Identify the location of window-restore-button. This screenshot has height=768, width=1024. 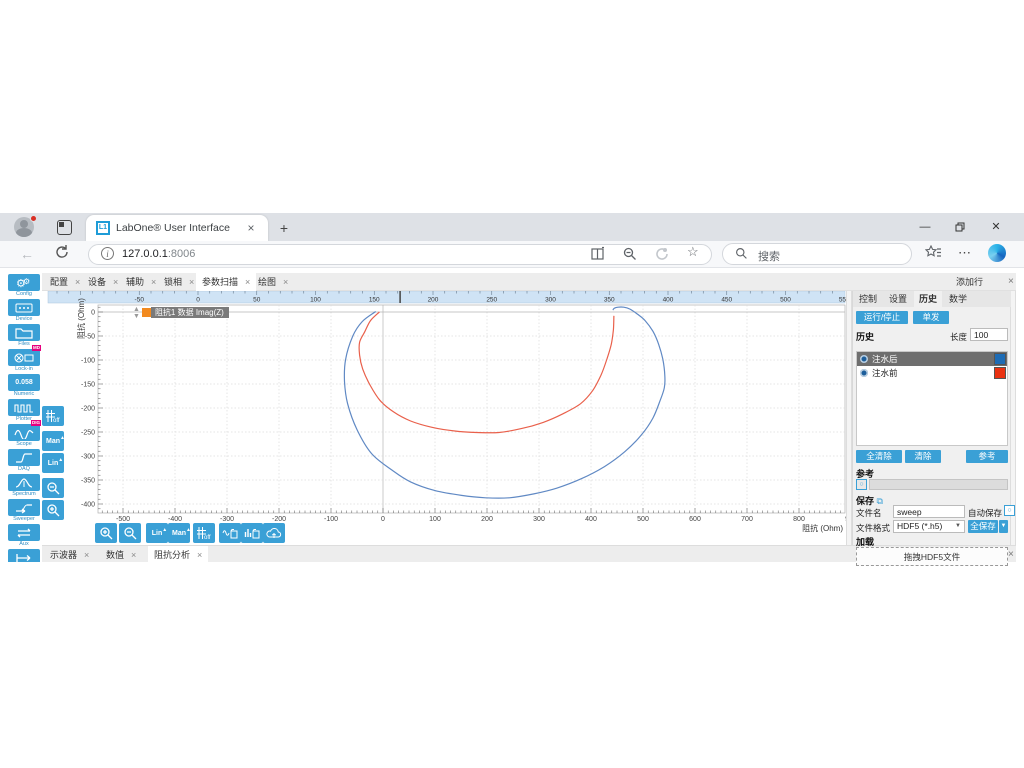
(960, 227).